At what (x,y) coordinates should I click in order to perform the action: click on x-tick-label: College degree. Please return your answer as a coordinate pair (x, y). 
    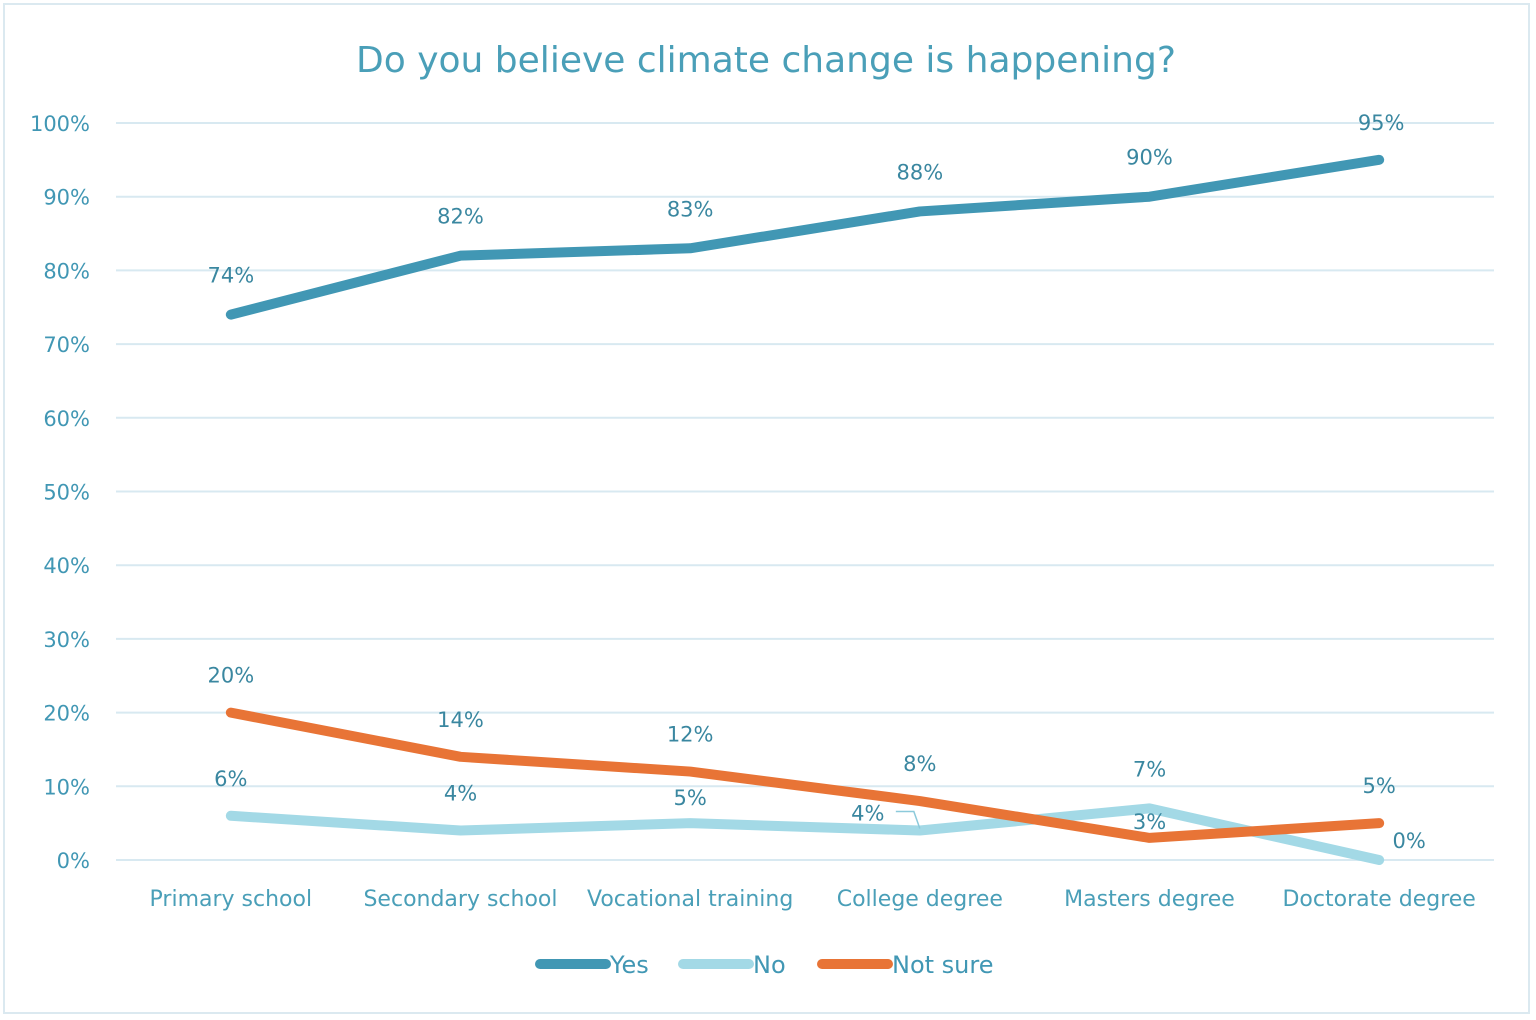
    Looking at the image, I should click on (920, 899).